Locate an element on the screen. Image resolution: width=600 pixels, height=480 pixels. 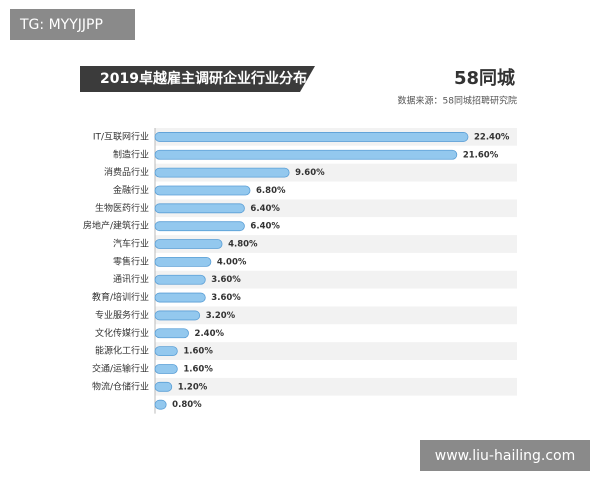
category-label: 消费品行业 is located at coordinates (126, 172).